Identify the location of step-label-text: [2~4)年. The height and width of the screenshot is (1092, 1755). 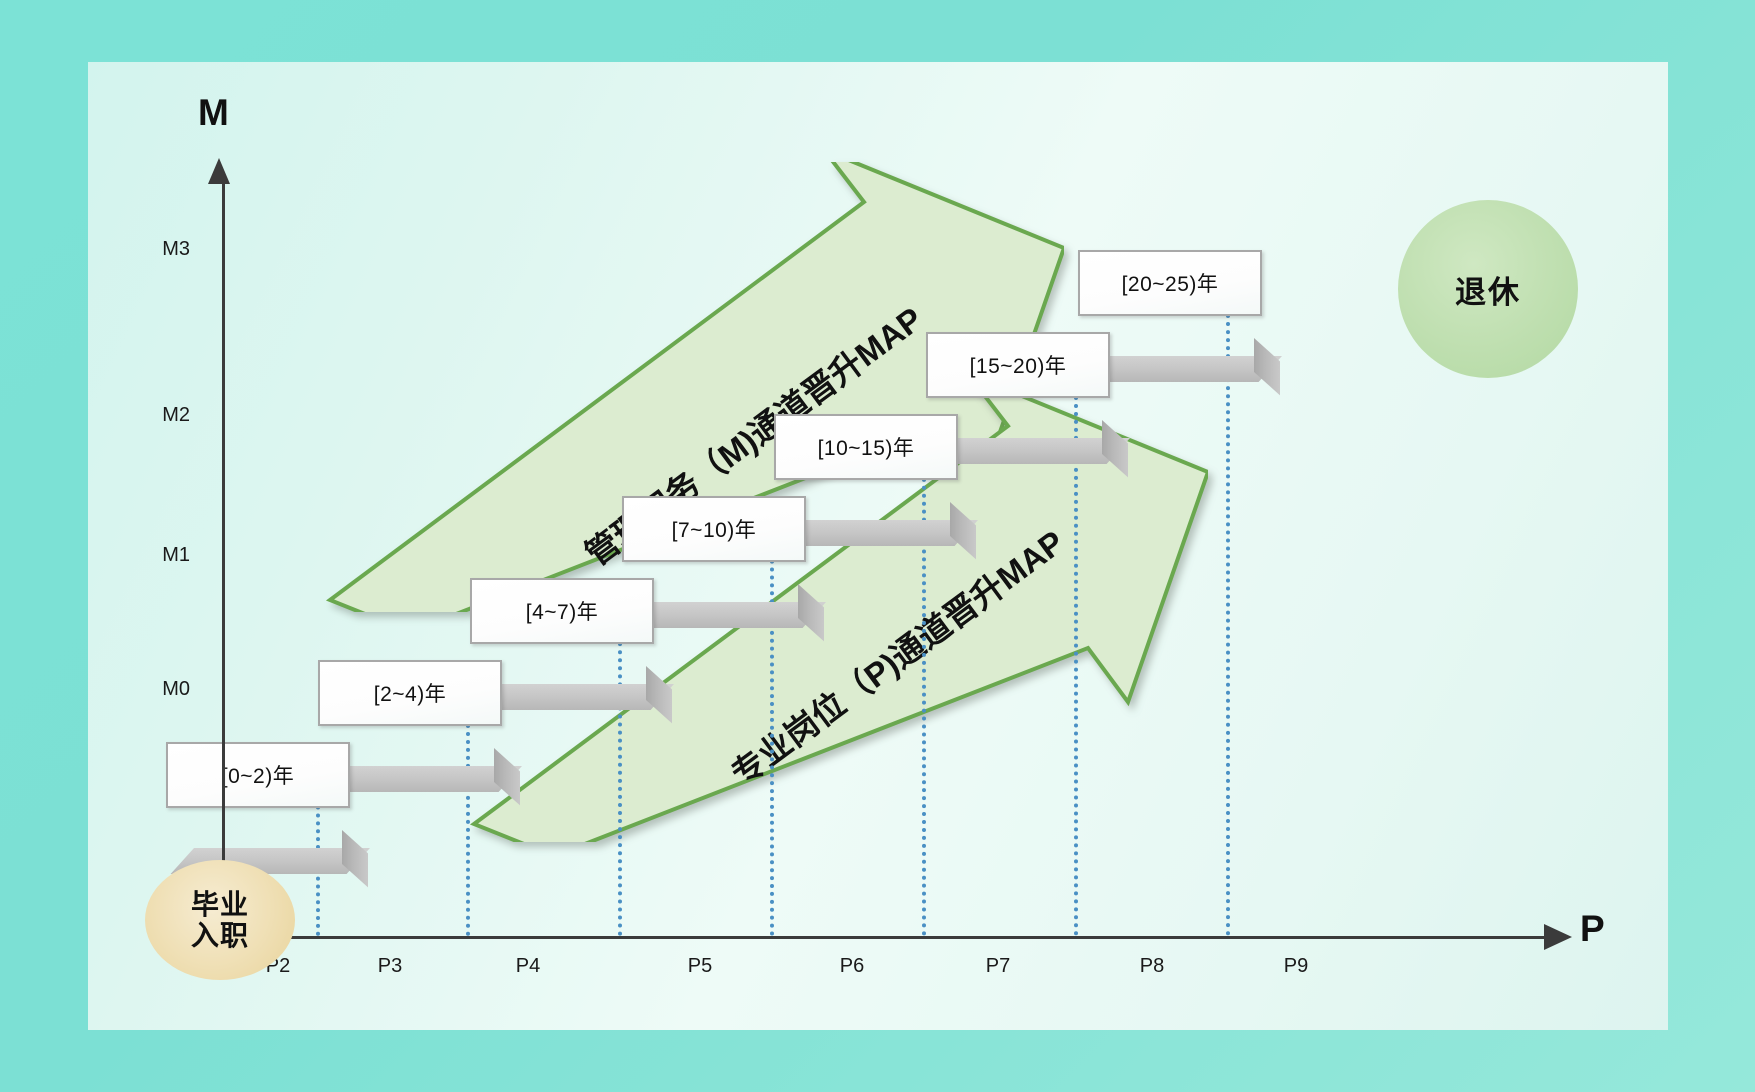
(410, 694).